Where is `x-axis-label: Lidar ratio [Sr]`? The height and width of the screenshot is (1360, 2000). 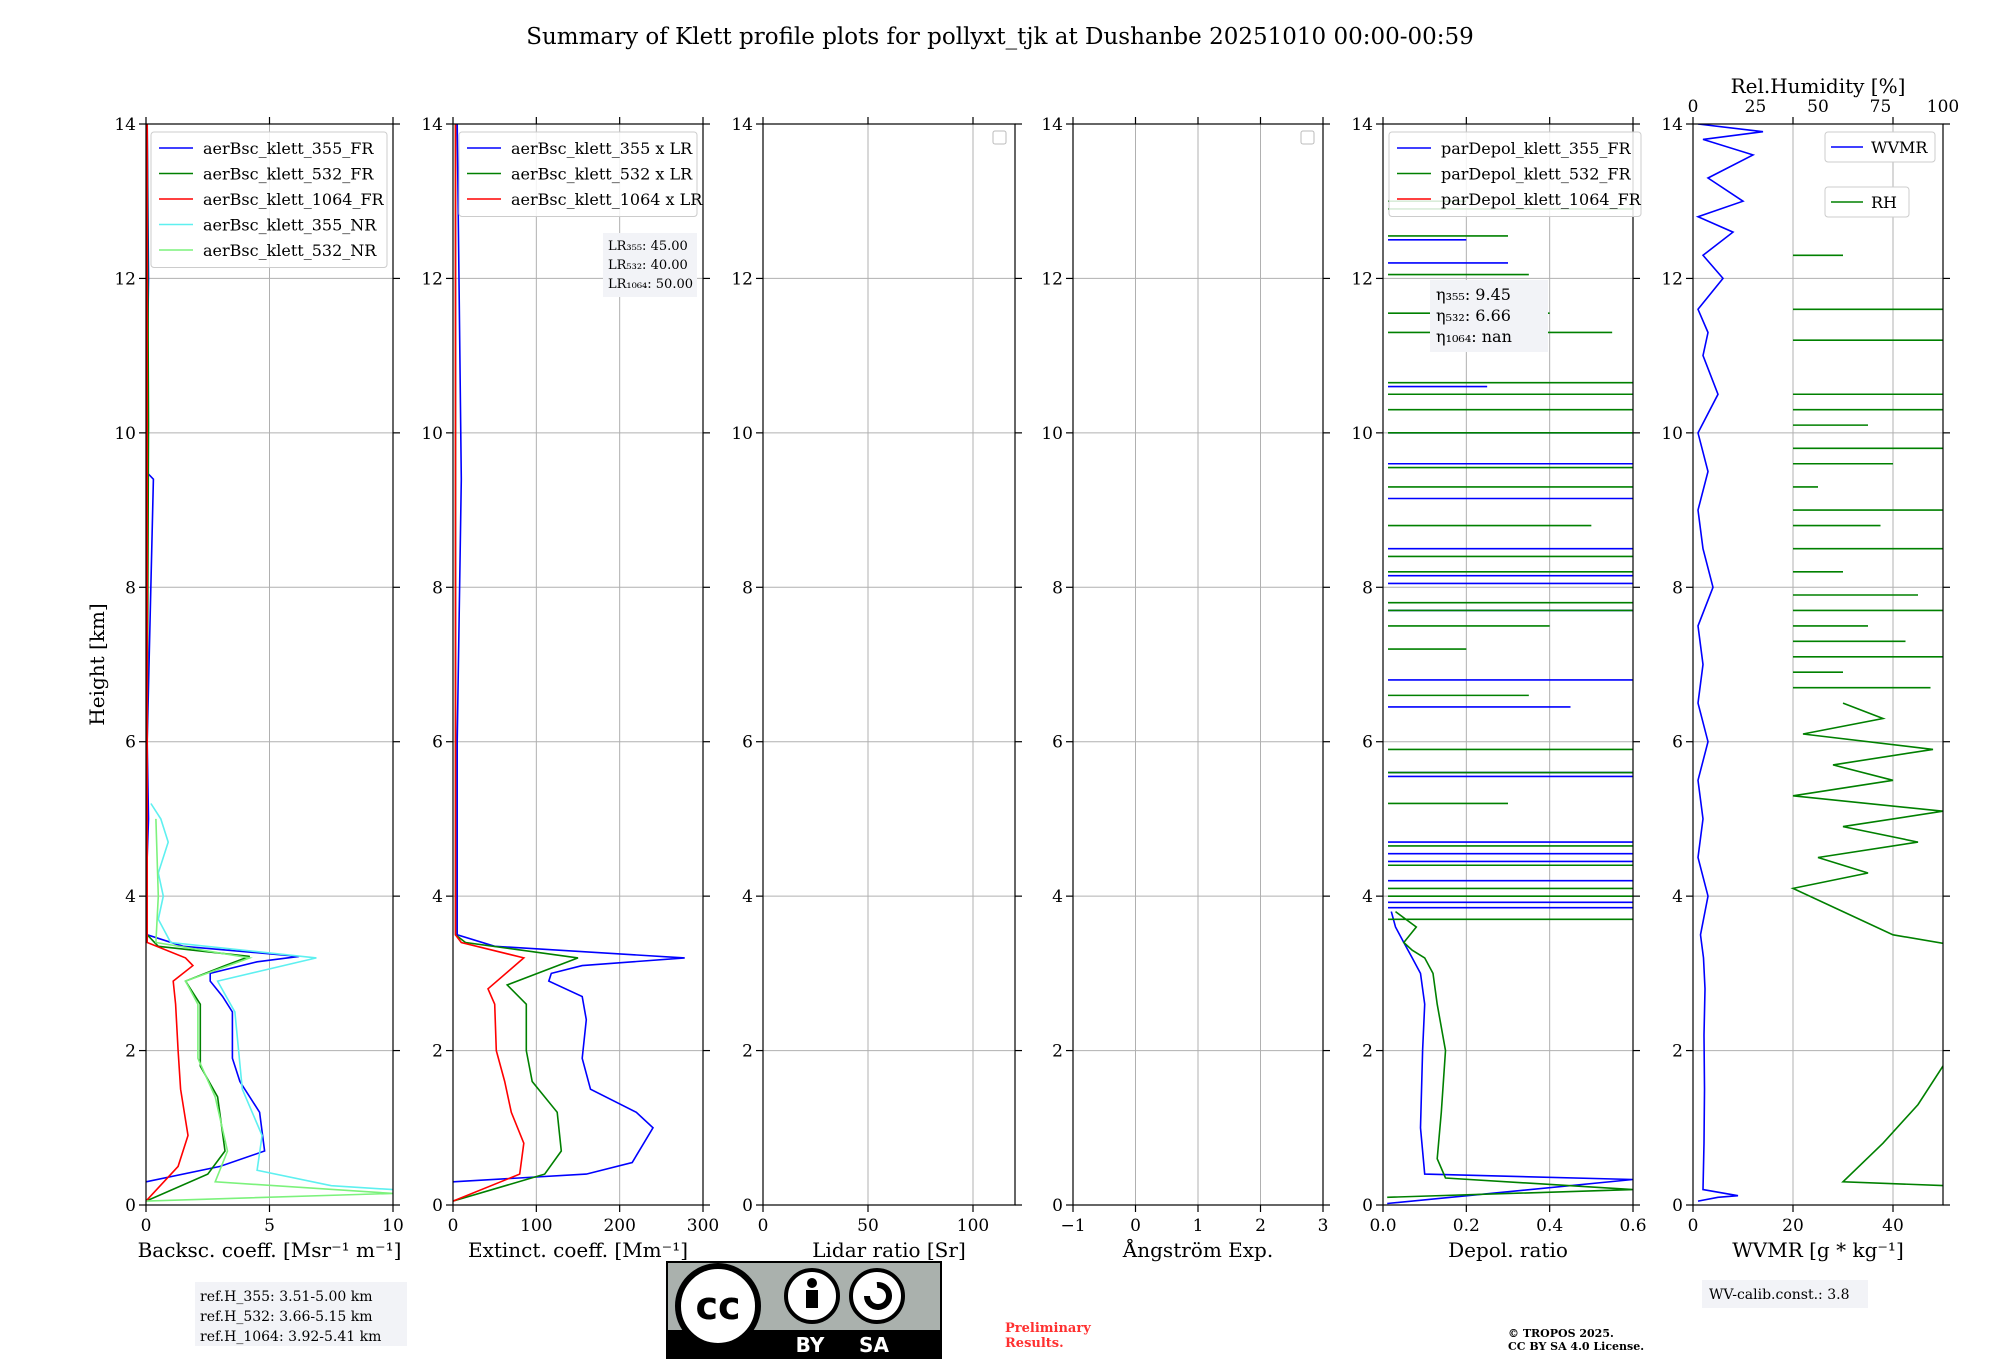 x-axis-label: Lidar ratio [Sr] is located at coordinates (889, 1250).